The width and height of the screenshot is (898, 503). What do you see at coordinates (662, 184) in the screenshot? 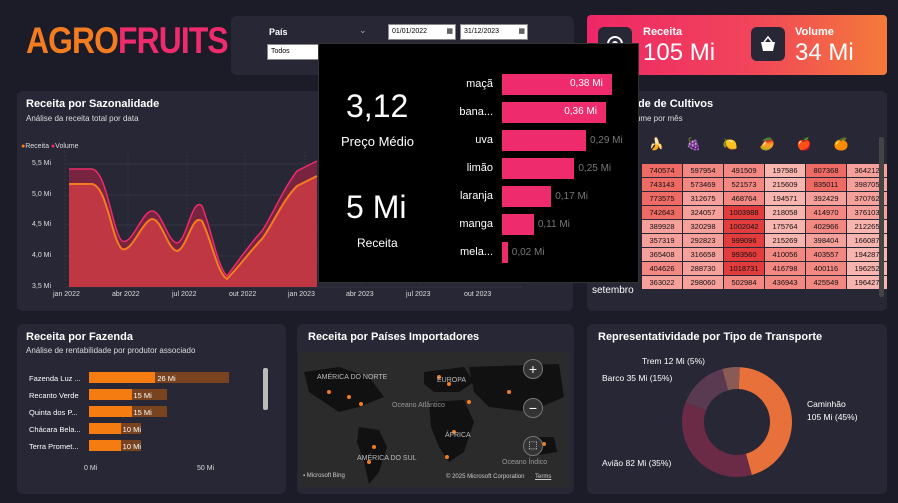
I see `heatmap-cell: 743143` at bounding box center [662, 184].